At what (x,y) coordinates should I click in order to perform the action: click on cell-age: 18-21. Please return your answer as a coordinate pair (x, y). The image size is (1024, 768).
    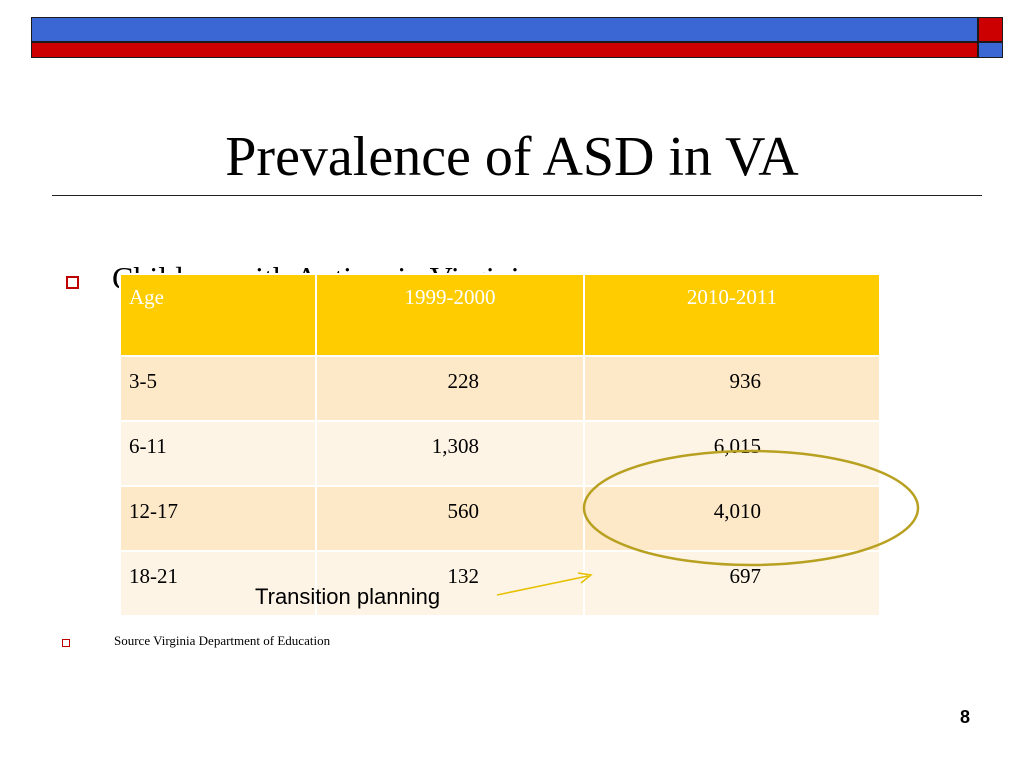
    Looking at the image, I should click on (218, 583).